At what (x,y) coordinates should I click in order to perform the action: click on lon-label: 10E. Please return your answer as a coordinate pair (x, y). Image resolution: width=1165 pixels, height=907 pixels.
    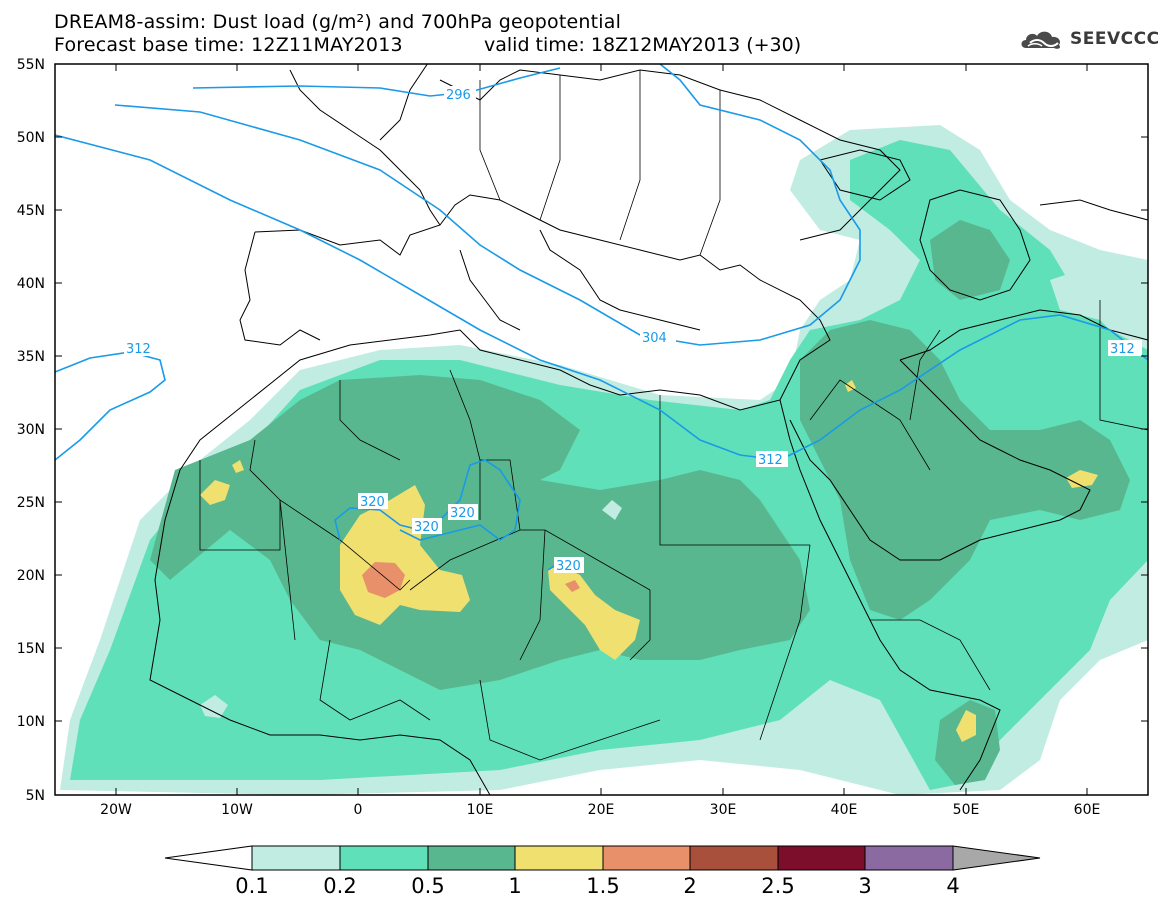
    Looking at the image, I should click on (480, 810).